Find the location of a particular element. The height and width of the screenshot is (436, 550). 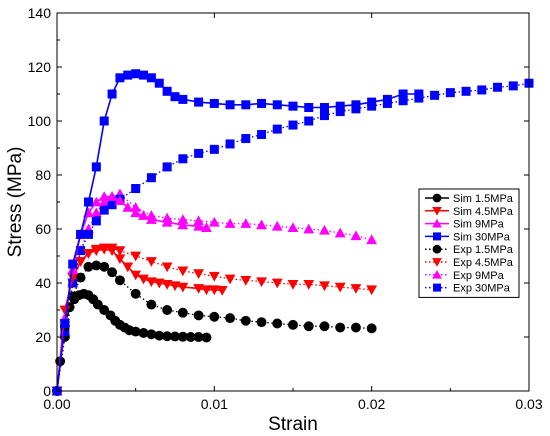

x-tick-label: 0.03 is located at coordinates (528, 404).